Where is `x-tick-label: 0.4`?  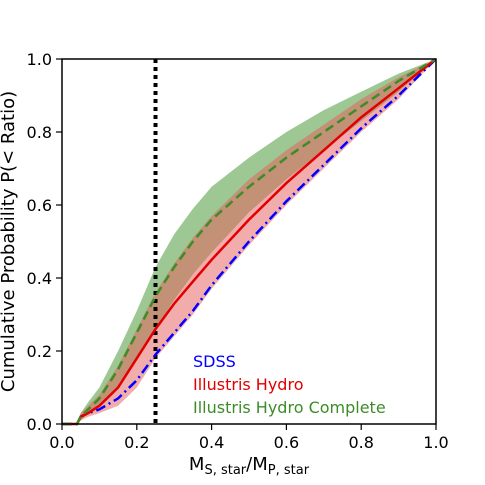 x-tick-label: 0.4 is located at coordinates (211, 442).